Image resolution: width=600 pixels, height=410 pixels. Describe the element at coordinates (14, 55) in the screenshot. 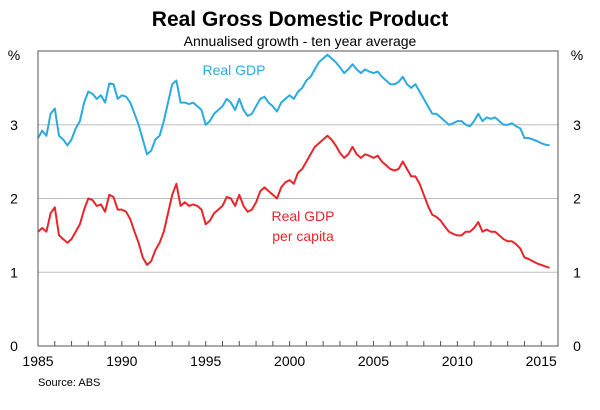

I see `left-axis-unit: %` at that location.